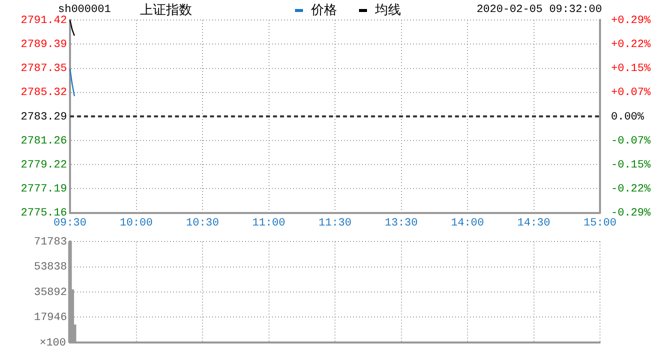 This screenshot has height=360, width=660. Describe the element at coordinates (631, 166) in the screenshot. I see `y2-tick-label: -0.15%` at that location.